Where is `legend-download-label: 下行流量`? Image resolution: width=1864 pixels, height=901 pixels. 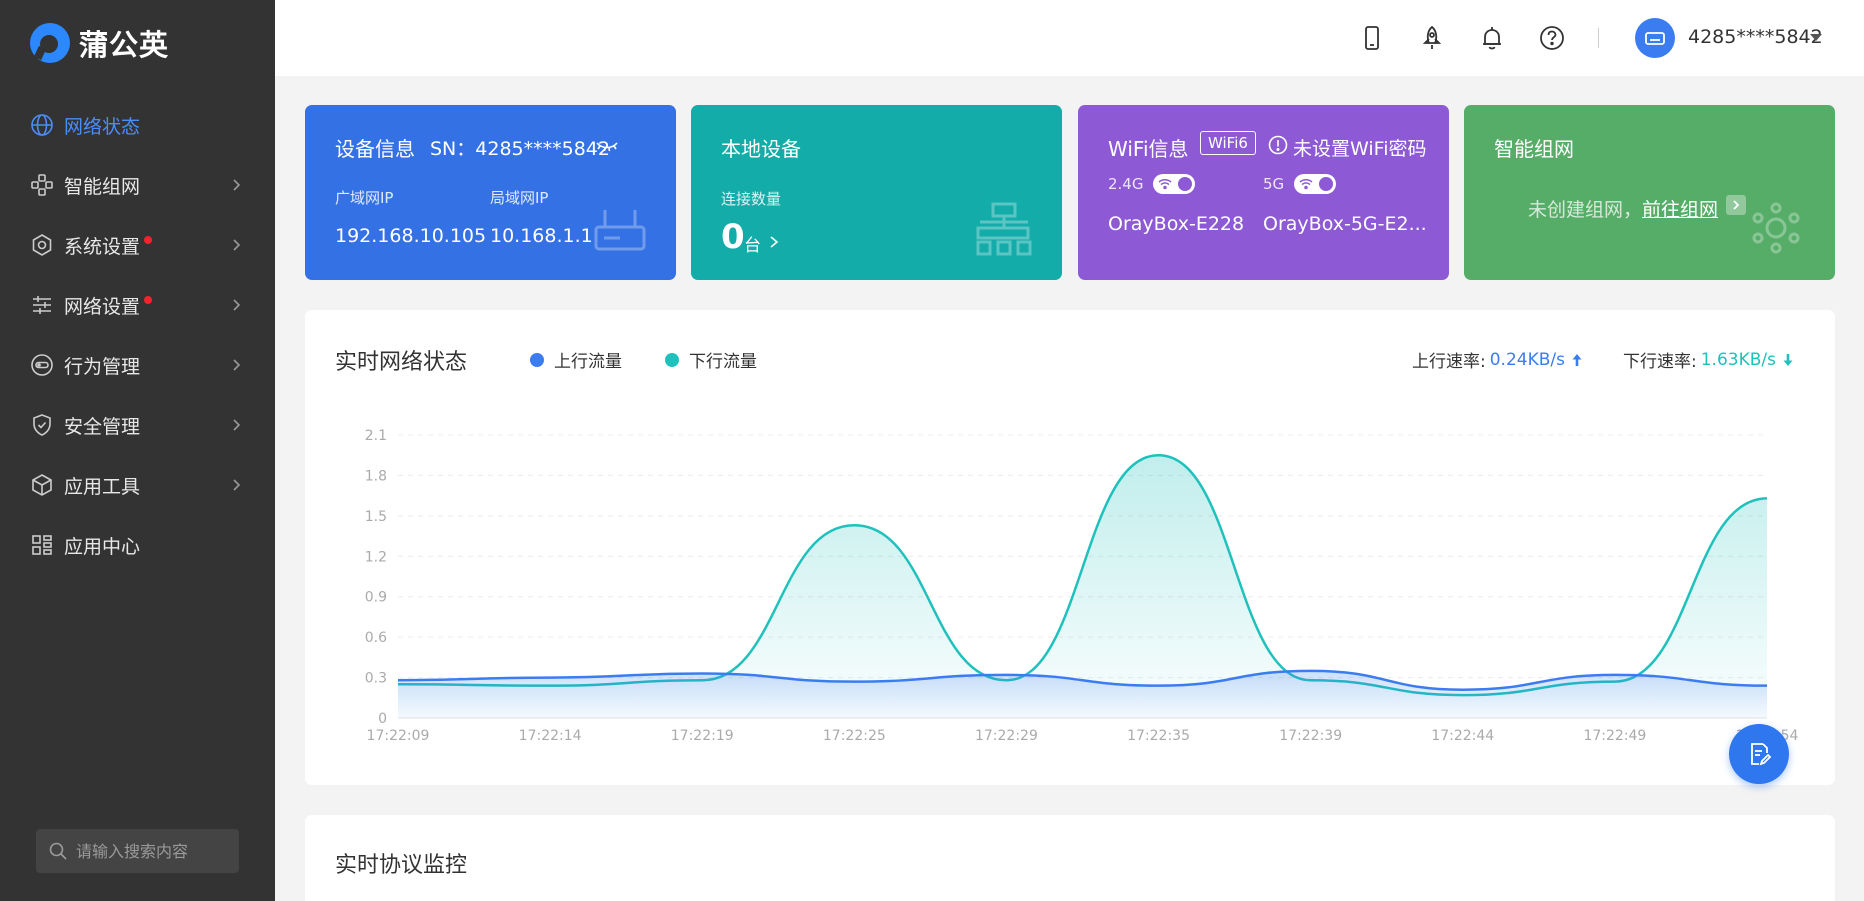
legend-download-label: 下行流量 is located at coordinates (723, 362).